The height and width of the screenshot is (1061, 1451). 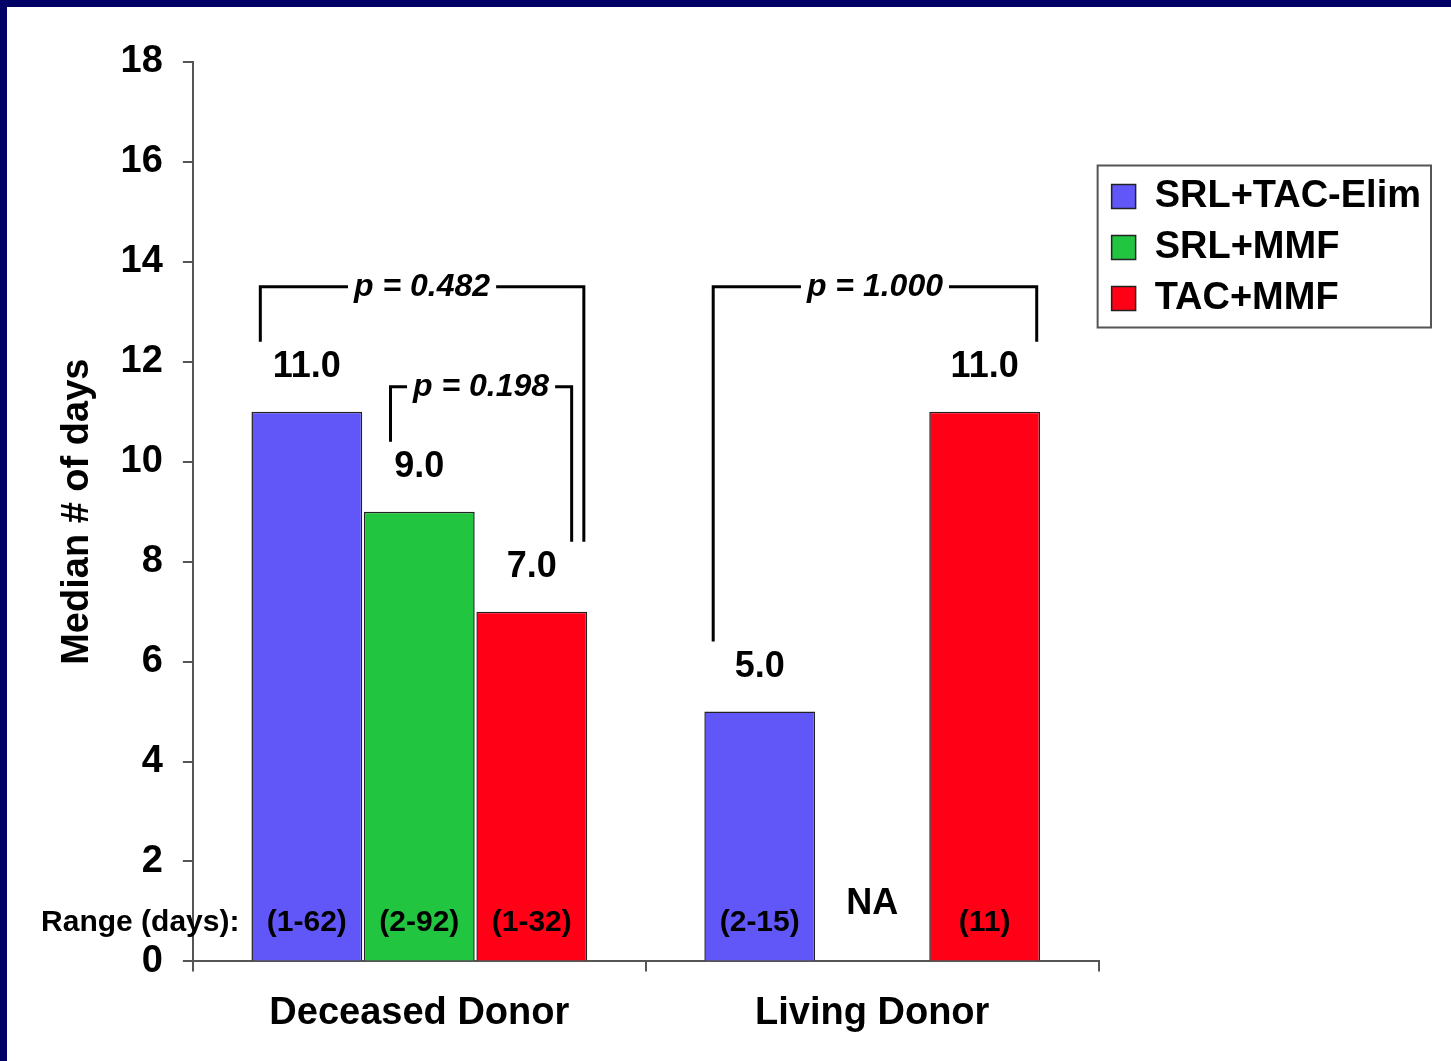 What do you see at coordinates (874, 284) in the screenshot?
I see `annotation: p = 1.000` at bounding box center [874, 284].